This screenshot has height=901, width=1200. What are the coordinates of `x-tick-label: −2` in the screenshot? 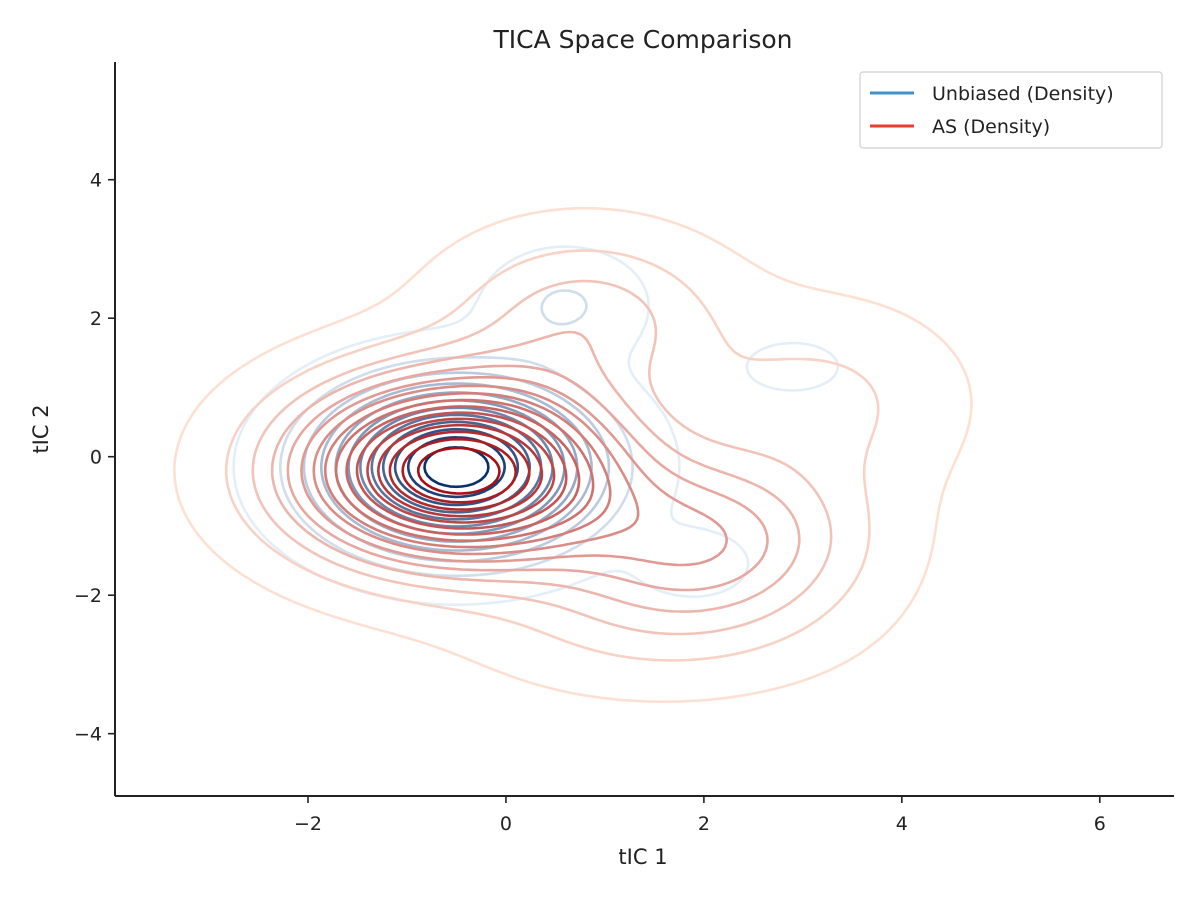 It's located at (308, 824).